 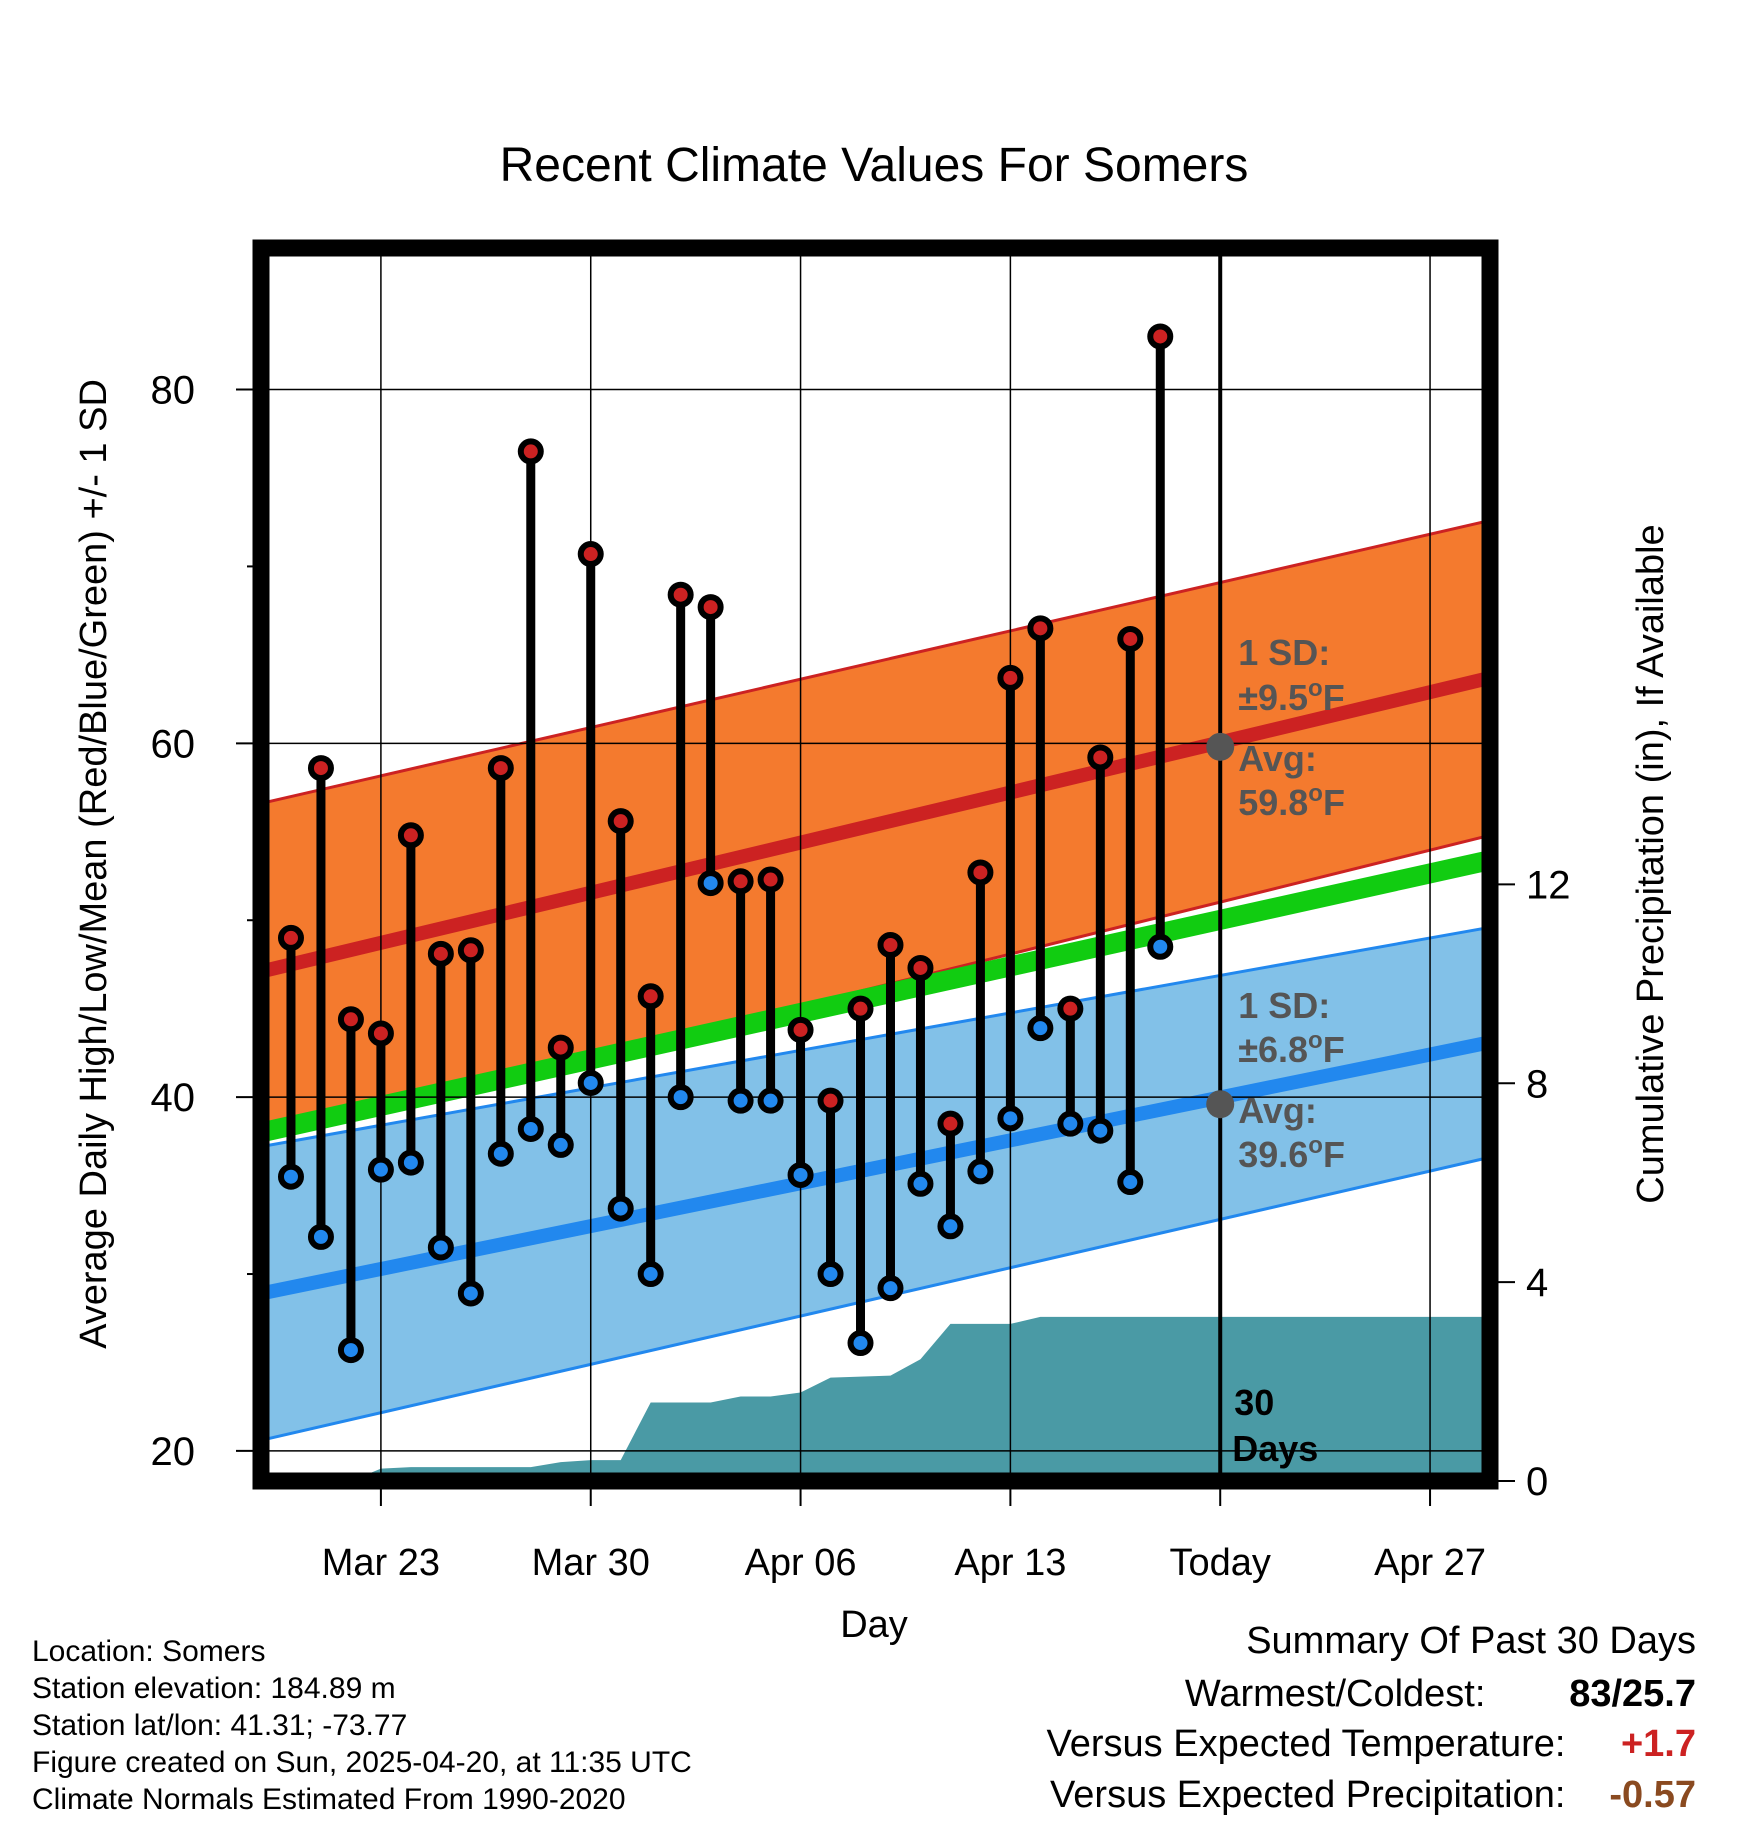 I want to click on low-upper-line, so click(x=875, y=1037).